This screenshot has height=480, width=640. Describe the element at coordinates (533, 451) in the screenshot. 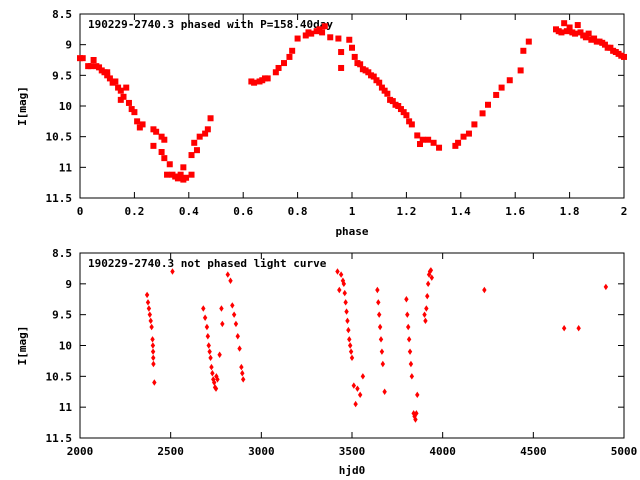

I see `x-tick-label: 4500` at that location.